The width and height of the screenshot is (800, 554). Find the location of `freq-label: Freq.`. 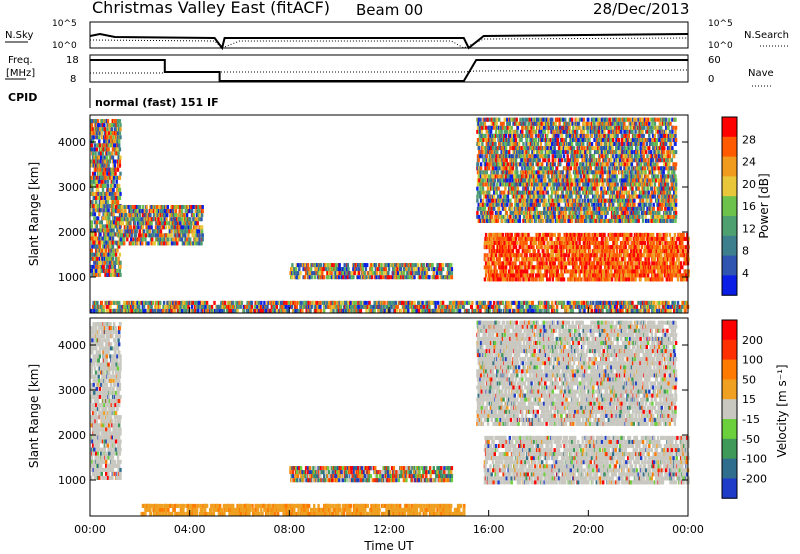

freq-label: Freq. is located at coordinates (20, 60).